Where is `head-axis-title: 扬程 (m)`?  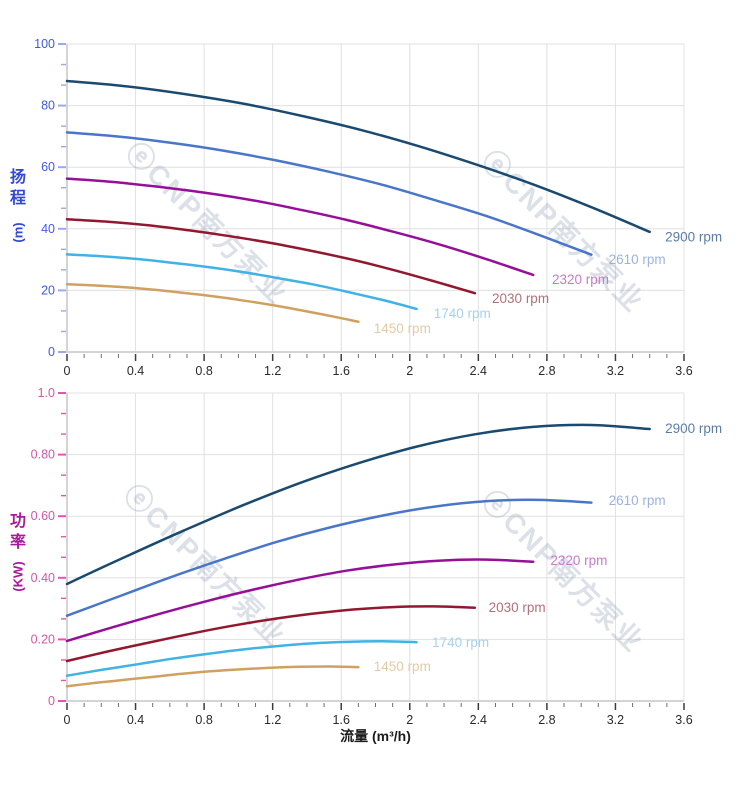
head-axis-title: 扬程 (m) is located at coordinates (18, 210).